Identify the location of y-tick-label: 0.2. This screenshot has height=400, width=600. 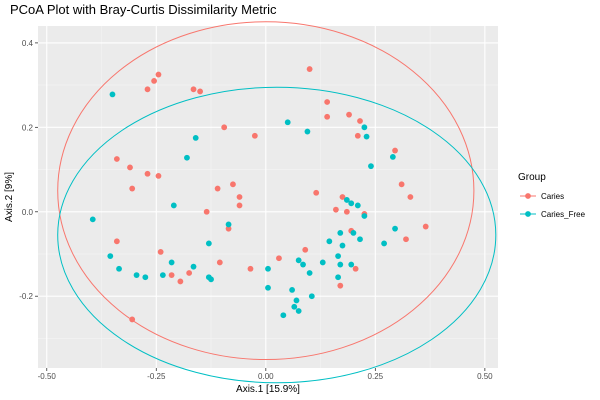
(28, 127).